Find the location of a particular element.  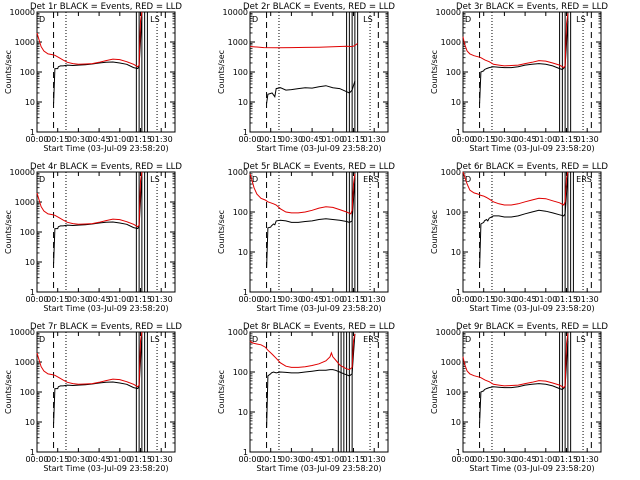

chart-title: Det 9r BLACK = Events, RED = LLD is located at coordinates (532, 327).